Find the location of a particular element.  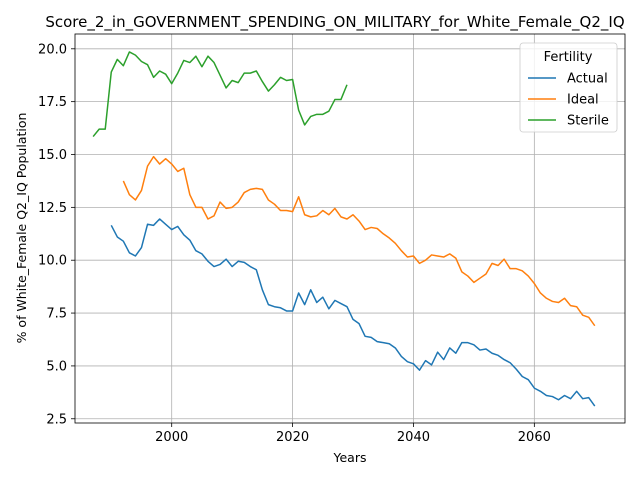

legend-title: Fertility is located at coordinates (568, 57).